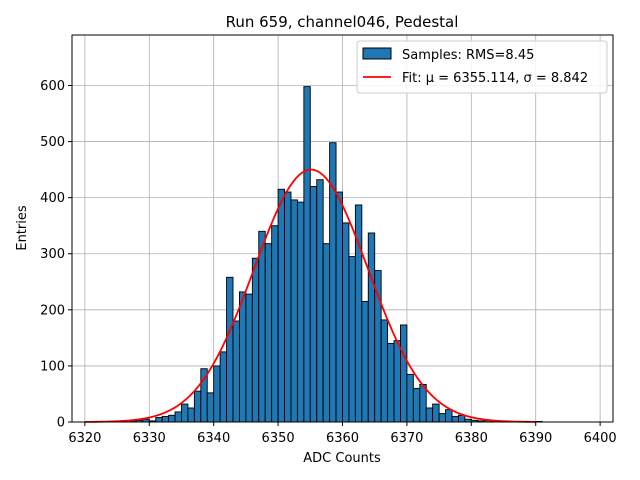  What do you see at coordinates (52, 254) in the screenshot?
I see `y-tick-label: 300` at bounding box center [52, 254].